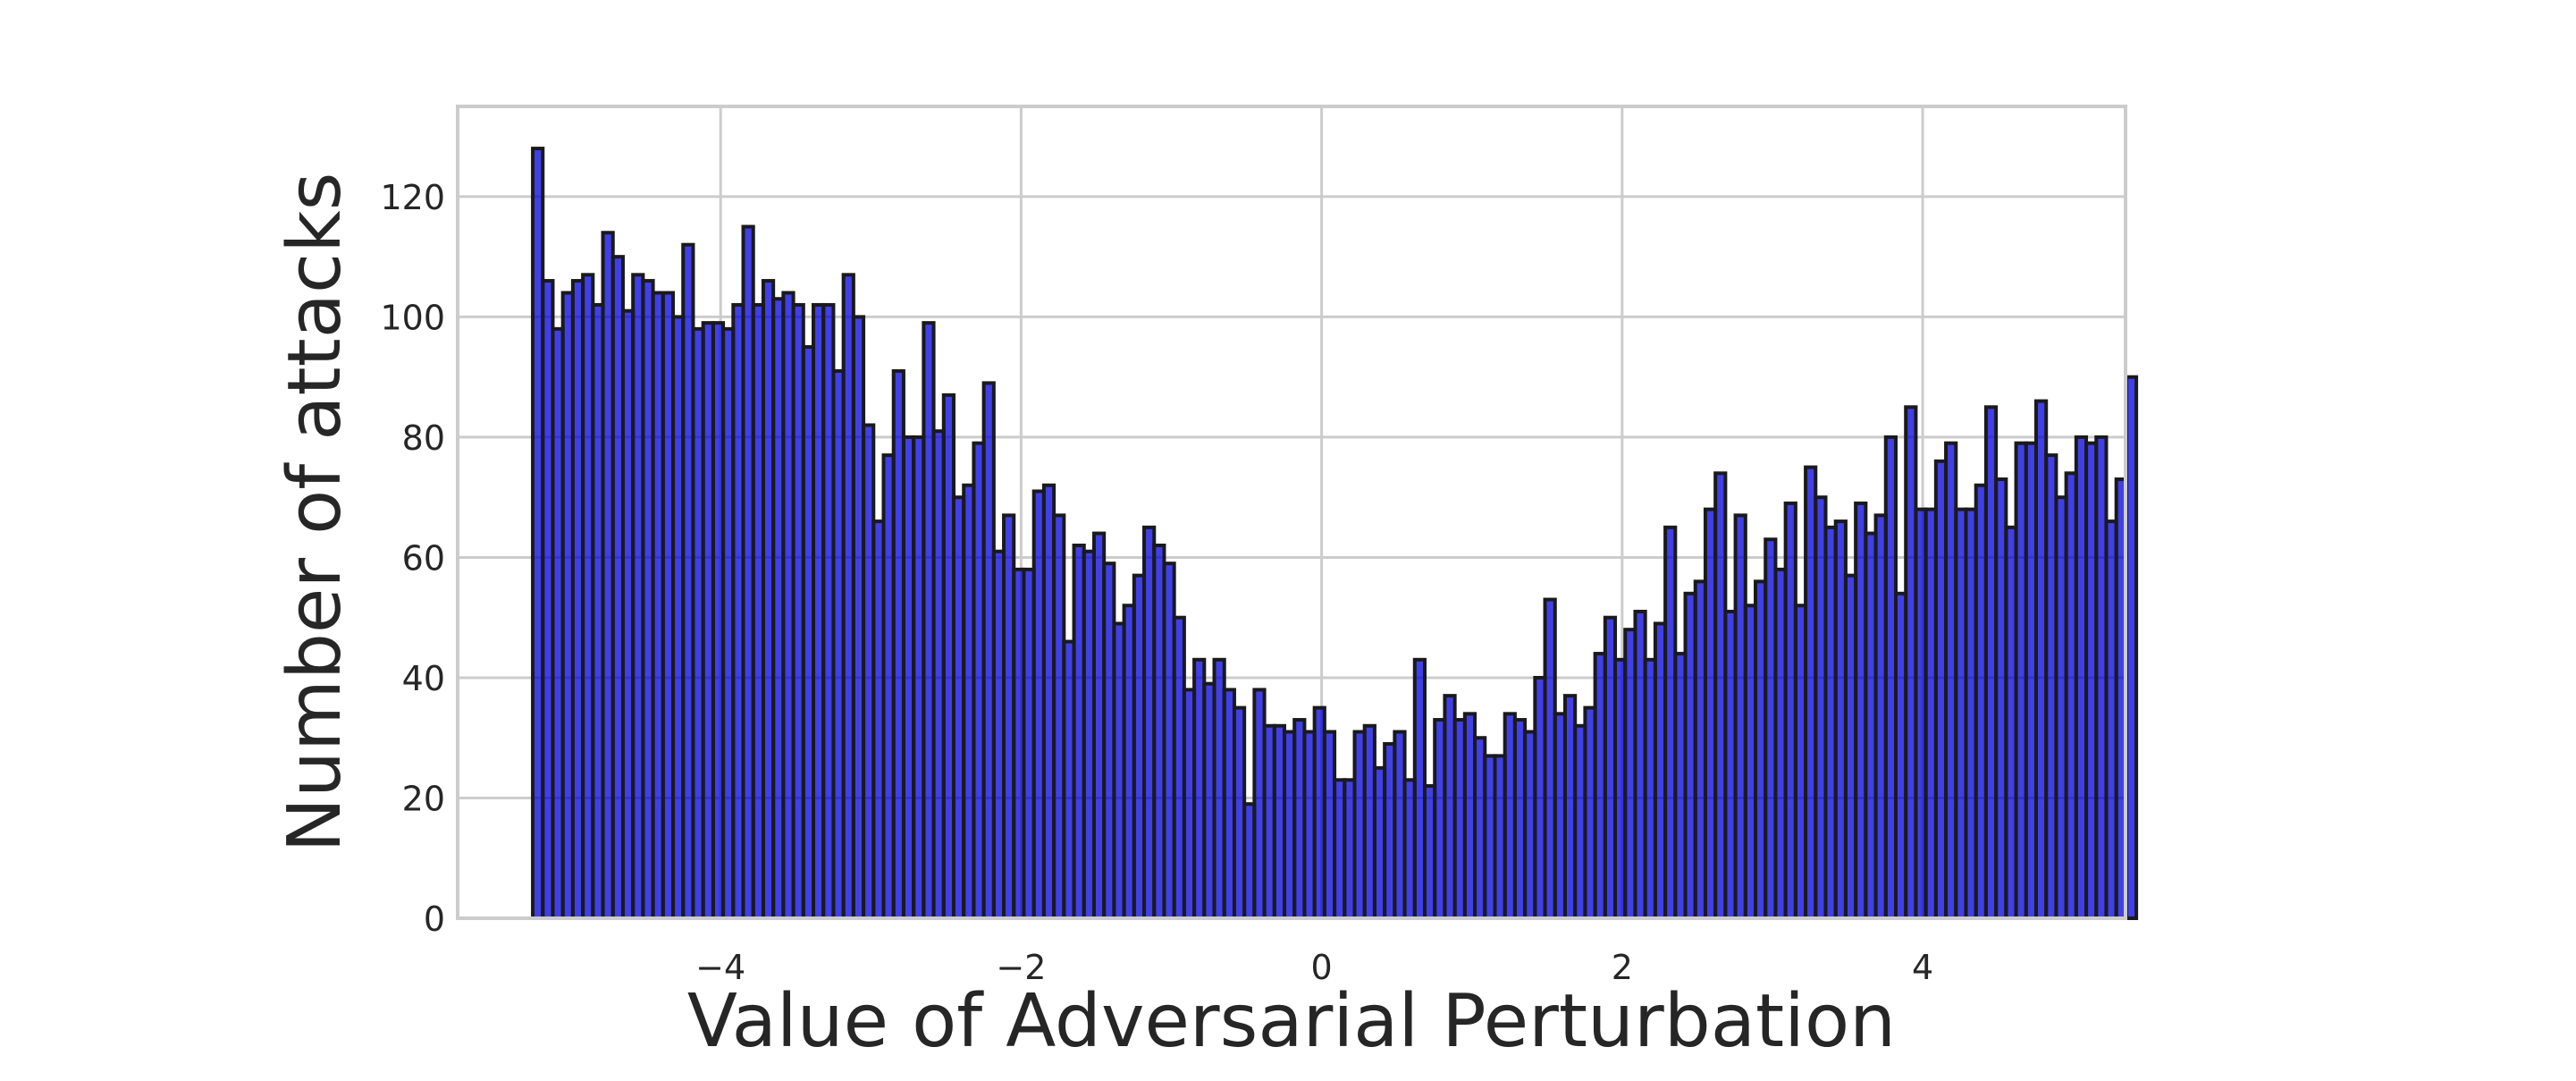 Image resolution: width=2576 pixels, height=1081 pixels. Describe the element at coordinates (424, 558) in the screenshot. I see `y-tick-label: 60` at that location.